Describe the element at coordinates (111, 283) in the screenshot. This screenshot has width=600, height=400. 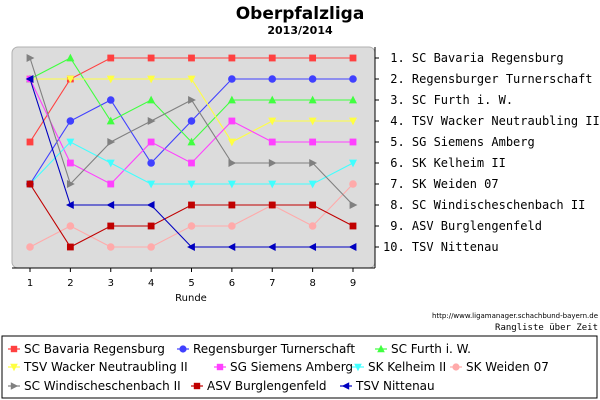
I see `x-tick-label: 3` at that location.